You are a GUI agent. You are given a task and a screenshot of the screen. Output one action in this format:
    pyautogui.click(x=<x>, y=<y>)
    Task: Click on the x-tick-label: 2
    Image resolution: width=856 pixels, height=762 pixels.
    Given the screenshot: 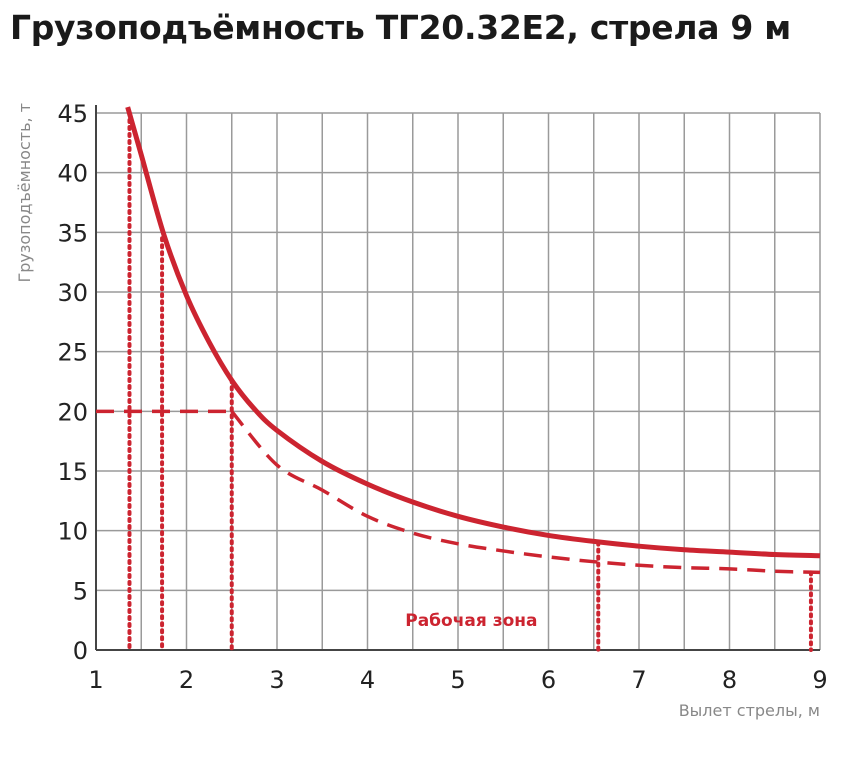 What is the action you would take?
    pyautogui.click(x=186, y=680)
    